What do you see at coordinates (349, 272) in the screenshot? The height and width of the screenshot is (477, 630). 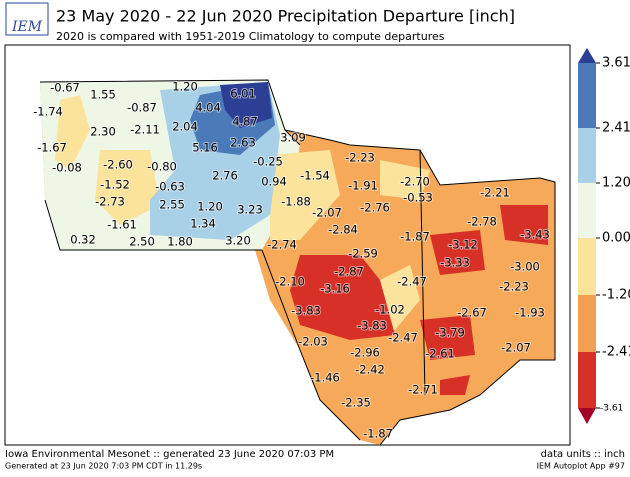 I see `station-value: -2.87` at bounding box center [349, 272].